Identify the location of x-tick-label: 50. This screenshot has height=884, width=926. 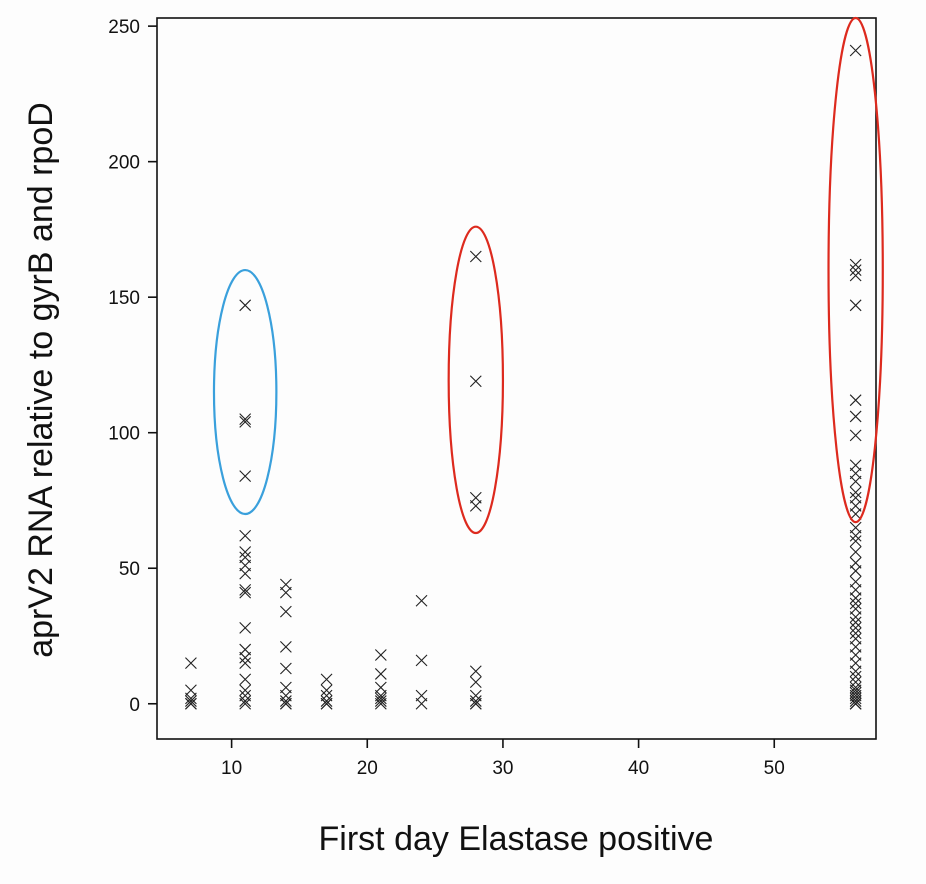
(774, 768).